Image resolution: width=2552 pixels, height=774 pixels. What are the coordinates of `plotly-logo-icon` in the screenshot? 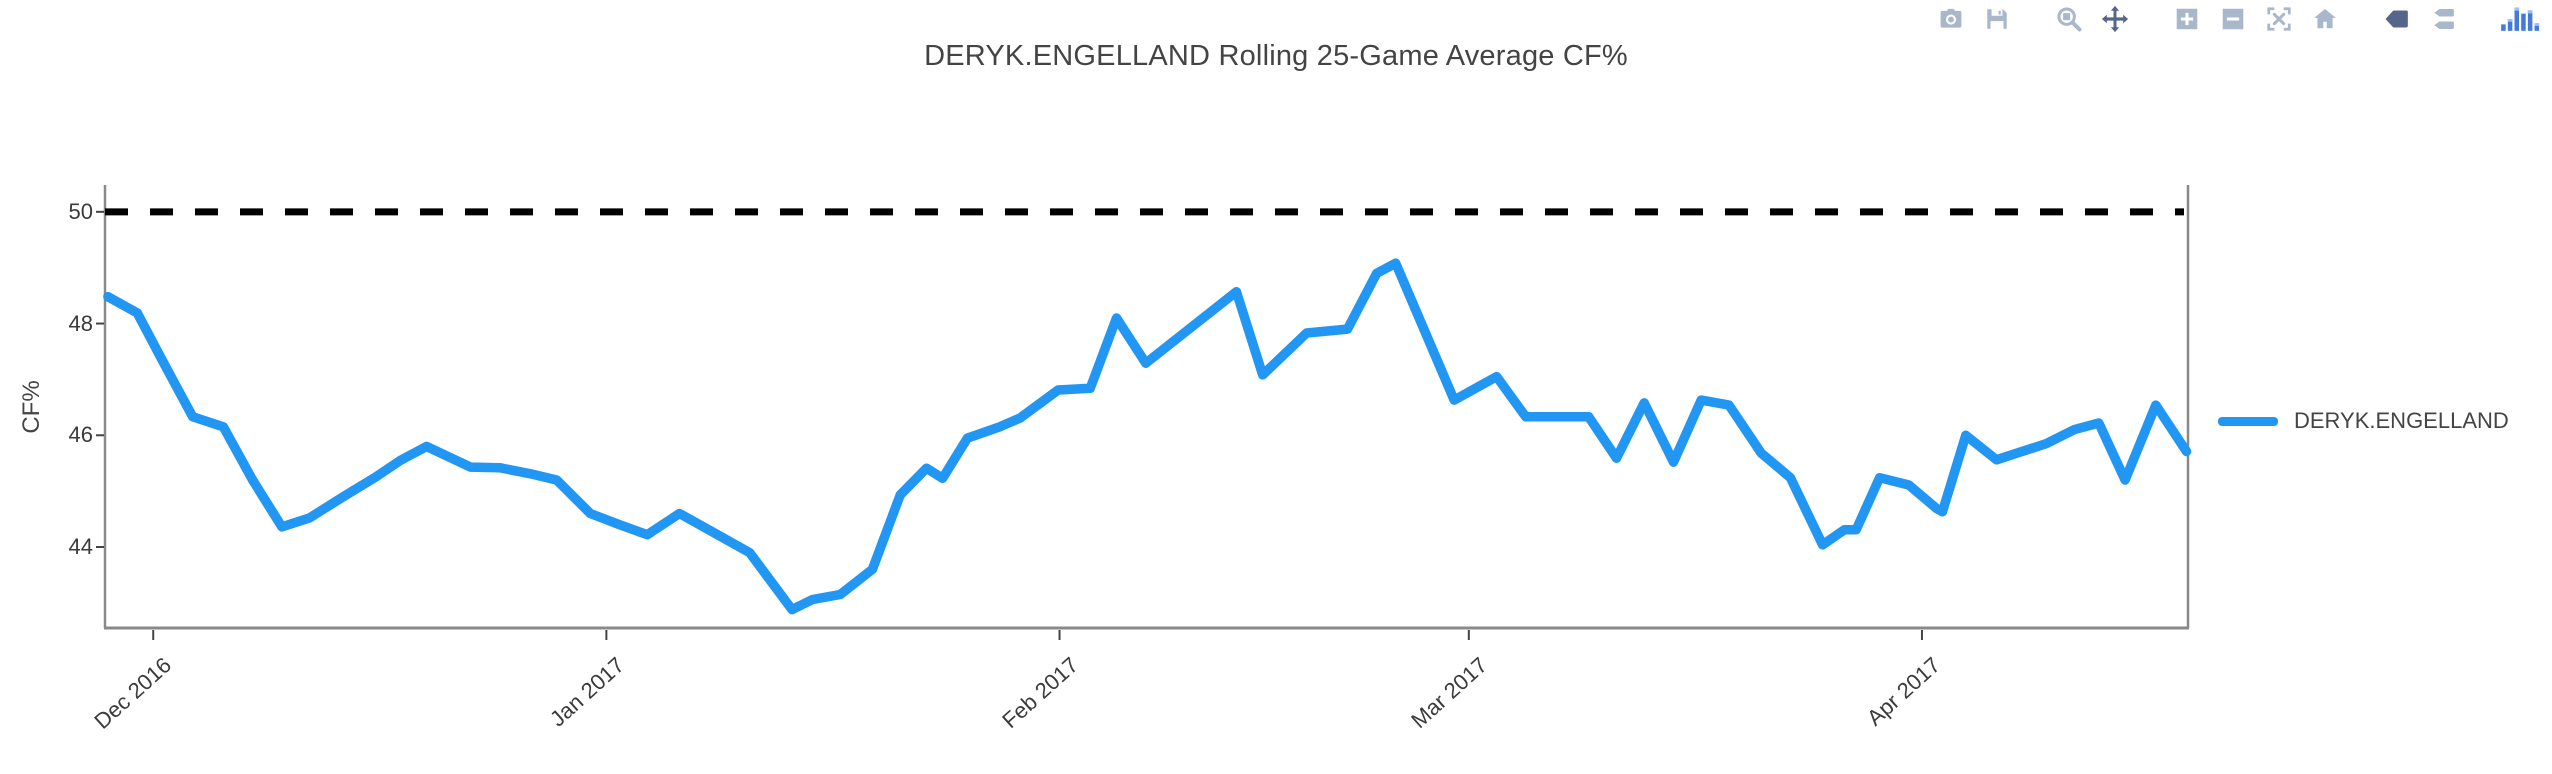 It's located at (2520, 19).